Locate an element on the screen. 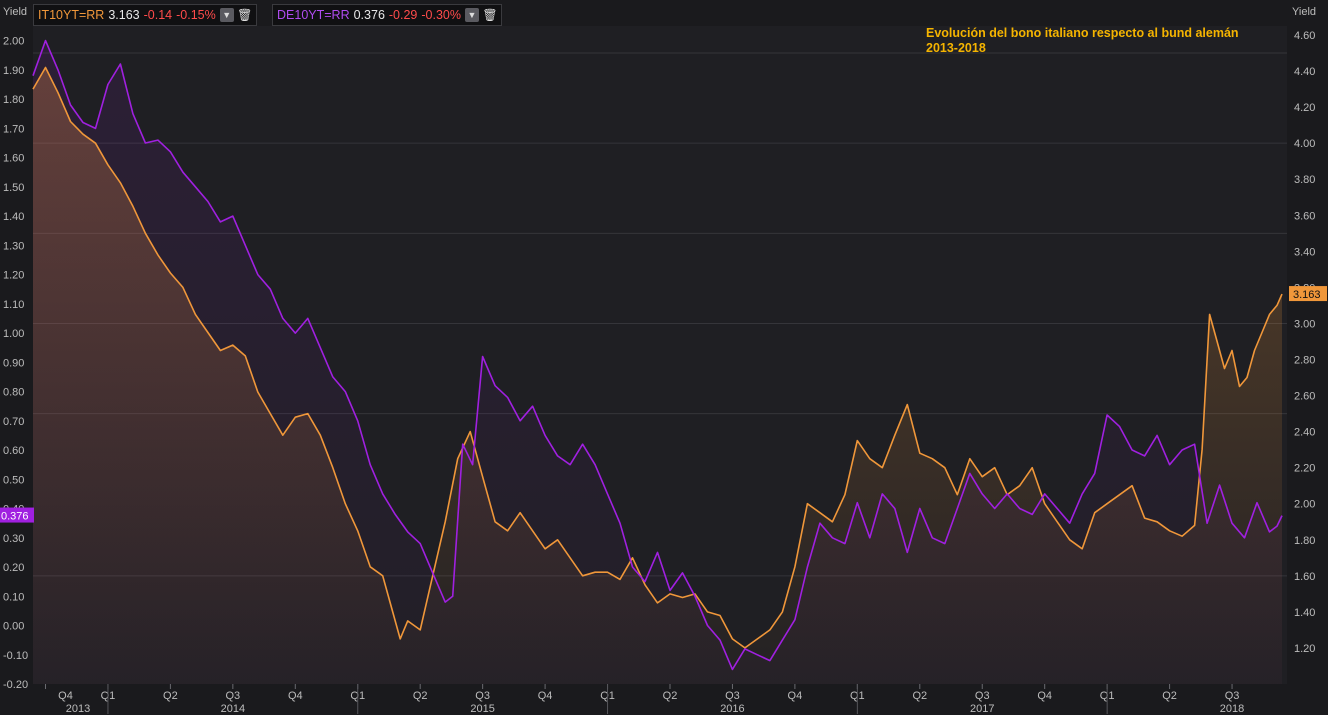  right-tick-label: 1.20 is located at coordinates (1304, 649).